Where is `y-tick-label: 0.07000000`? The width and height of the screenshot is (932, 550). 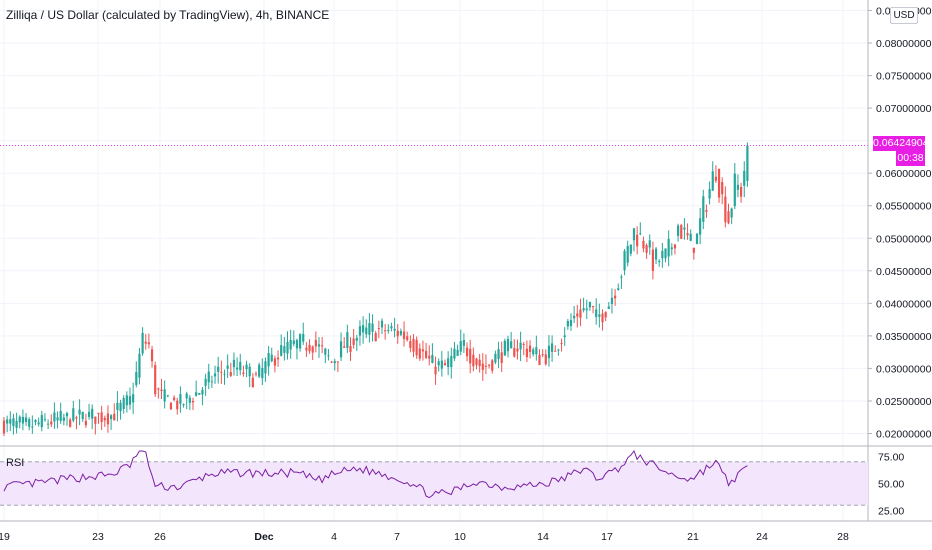
y-tick-label: 0.07000000 is located at coordinates (904, 109).